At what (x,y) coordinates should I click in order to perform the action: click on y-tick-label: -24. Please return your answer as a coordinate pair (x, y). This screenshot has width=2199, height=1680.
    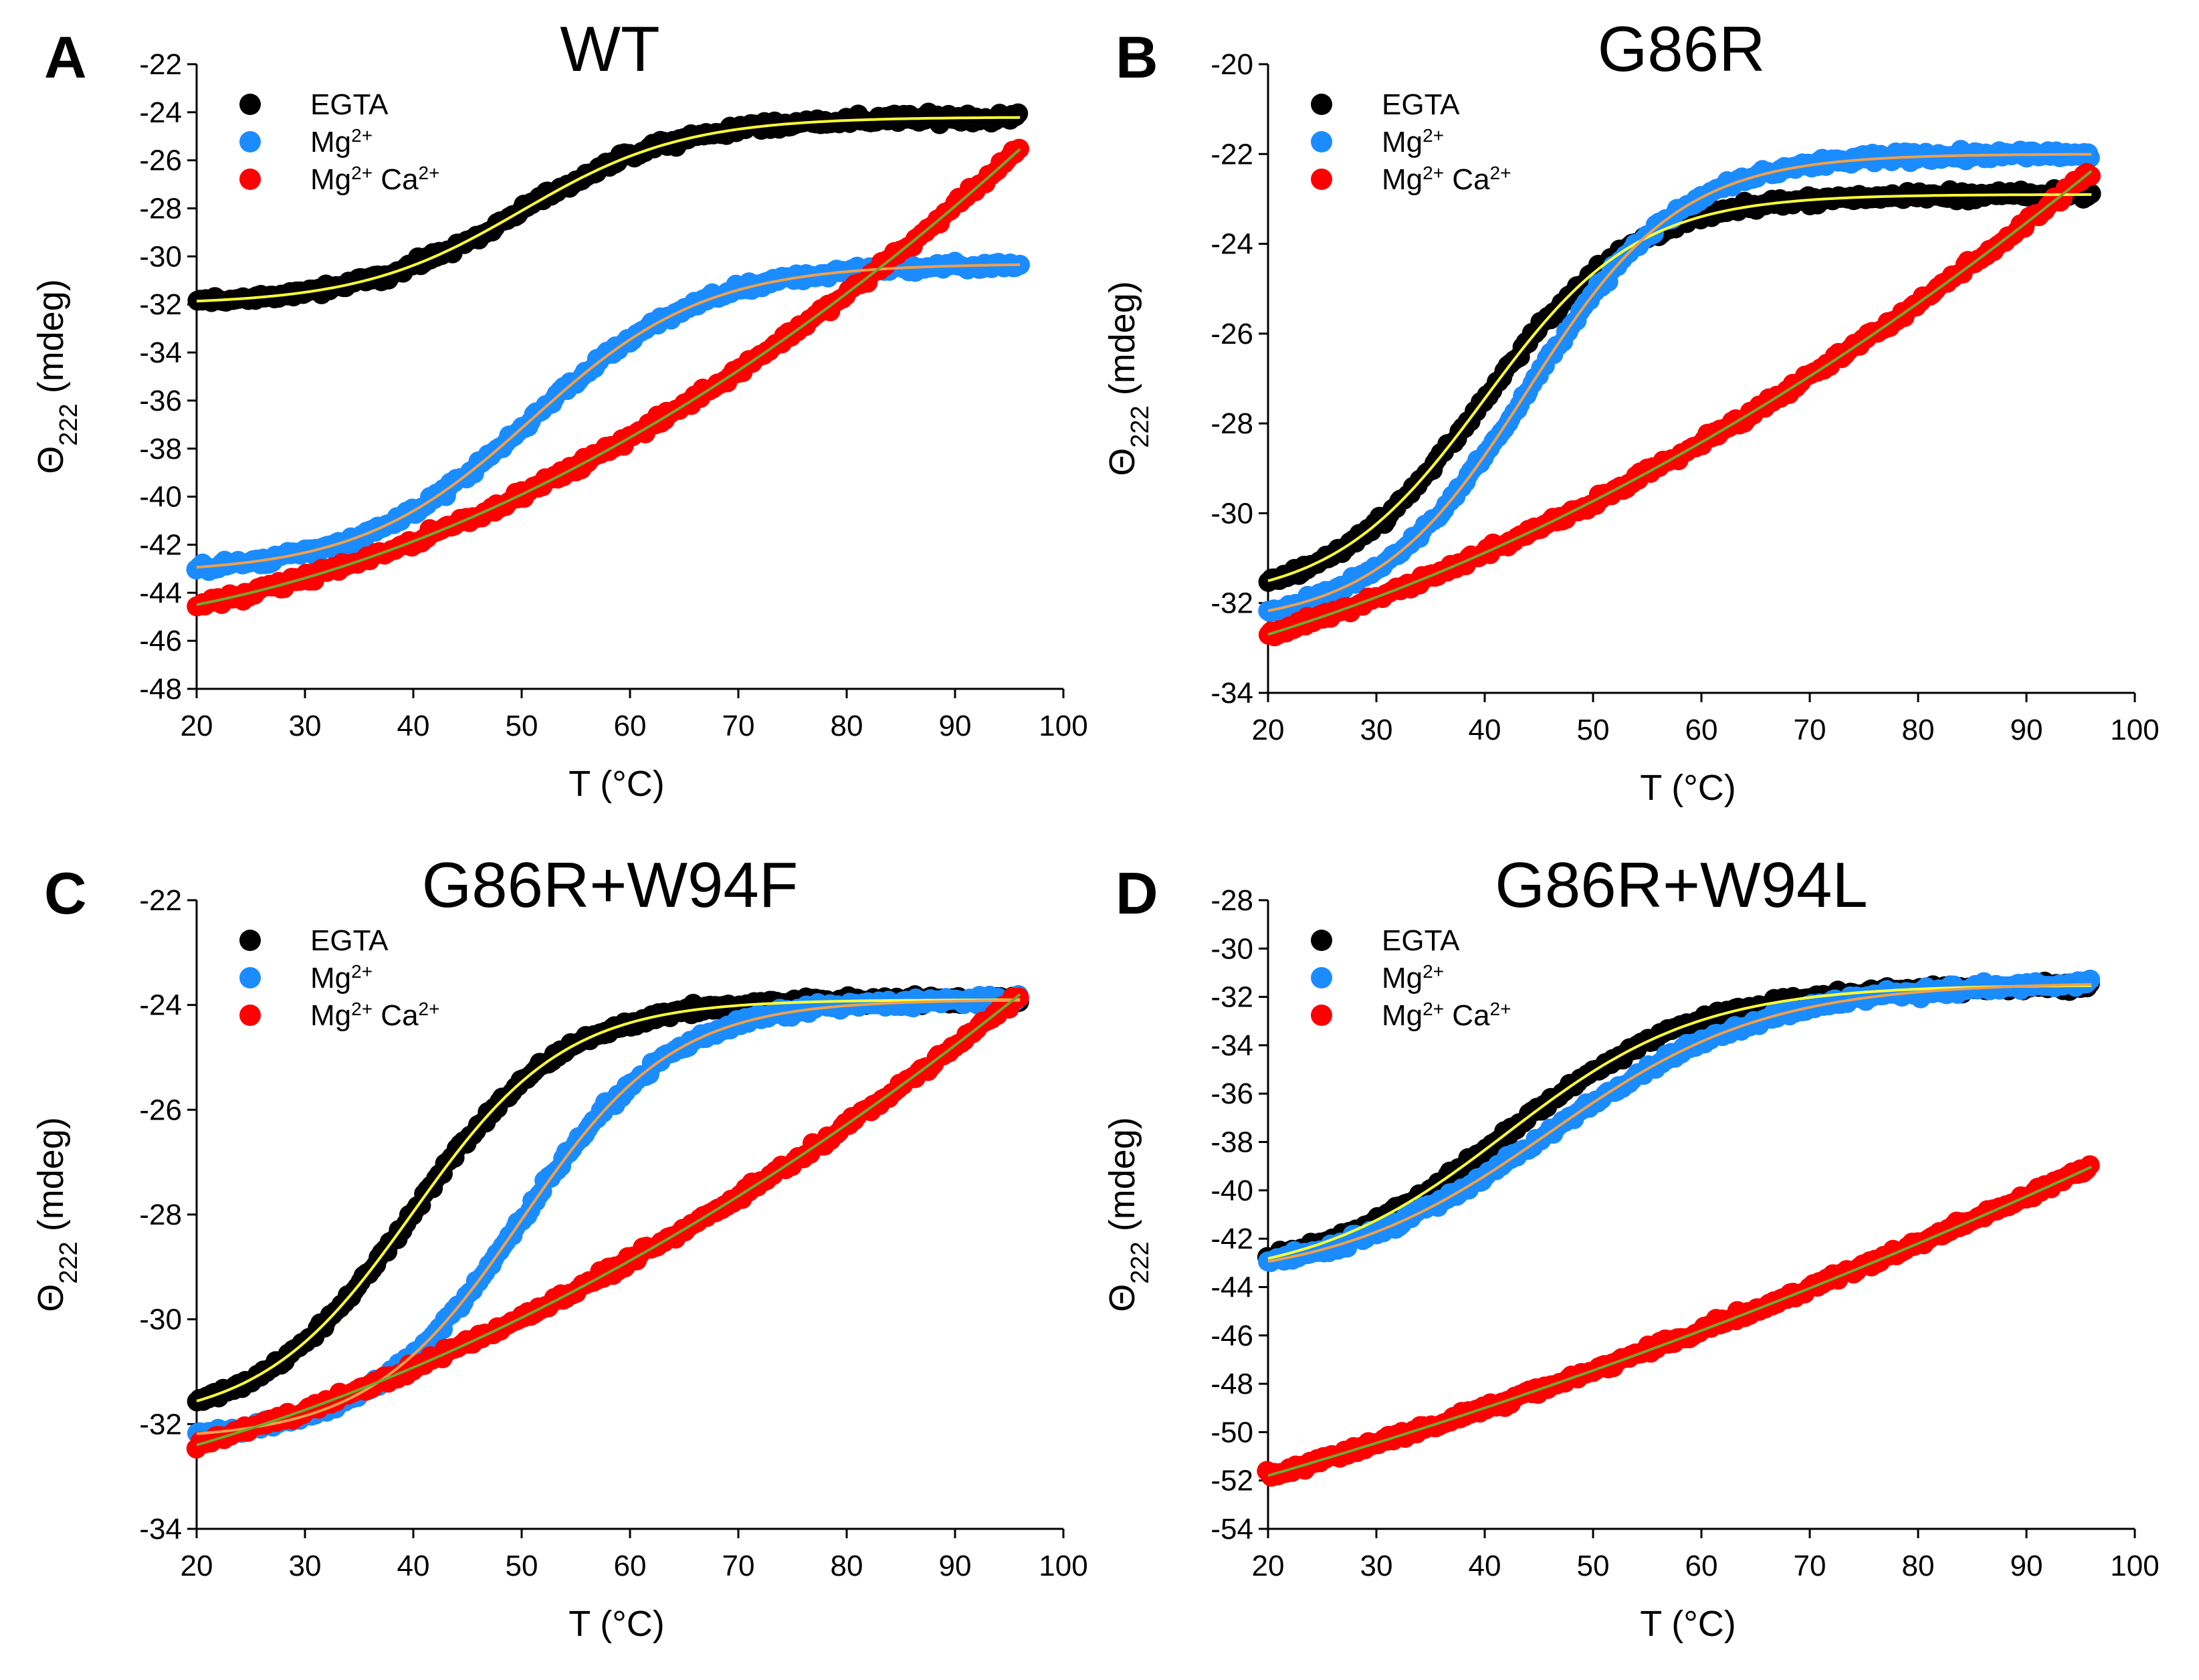
    Looking at the image, I should click on (160, 112).